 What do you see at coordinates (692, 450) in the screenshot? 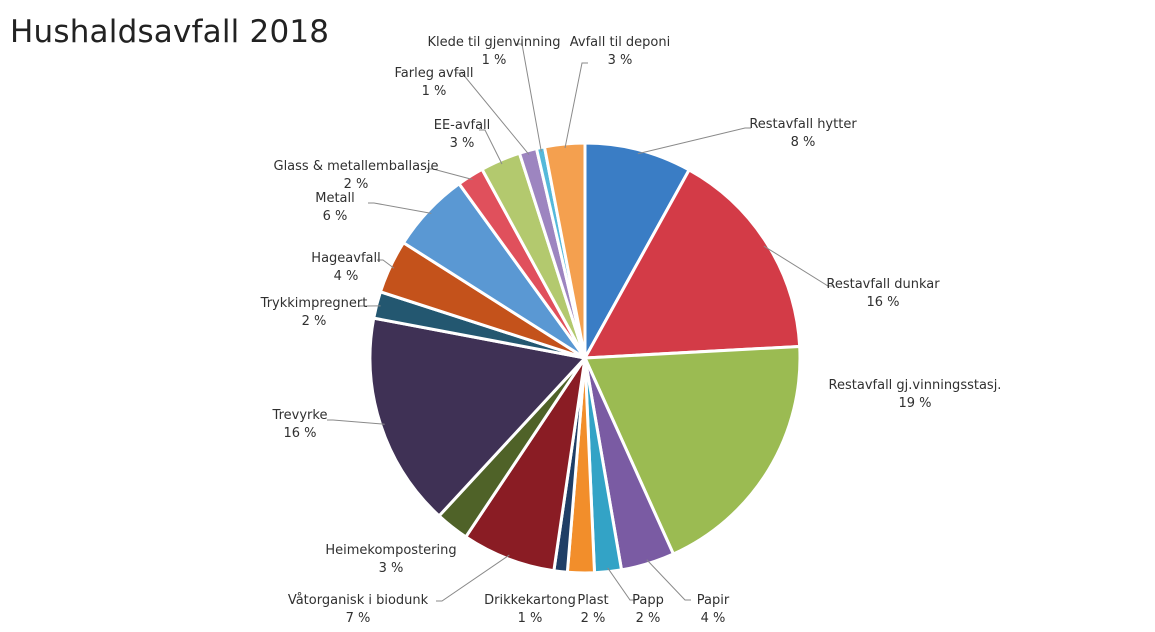
I see `pie-slice-restavfall-gj-vinningsstasj` at bounding box center [692, 450].